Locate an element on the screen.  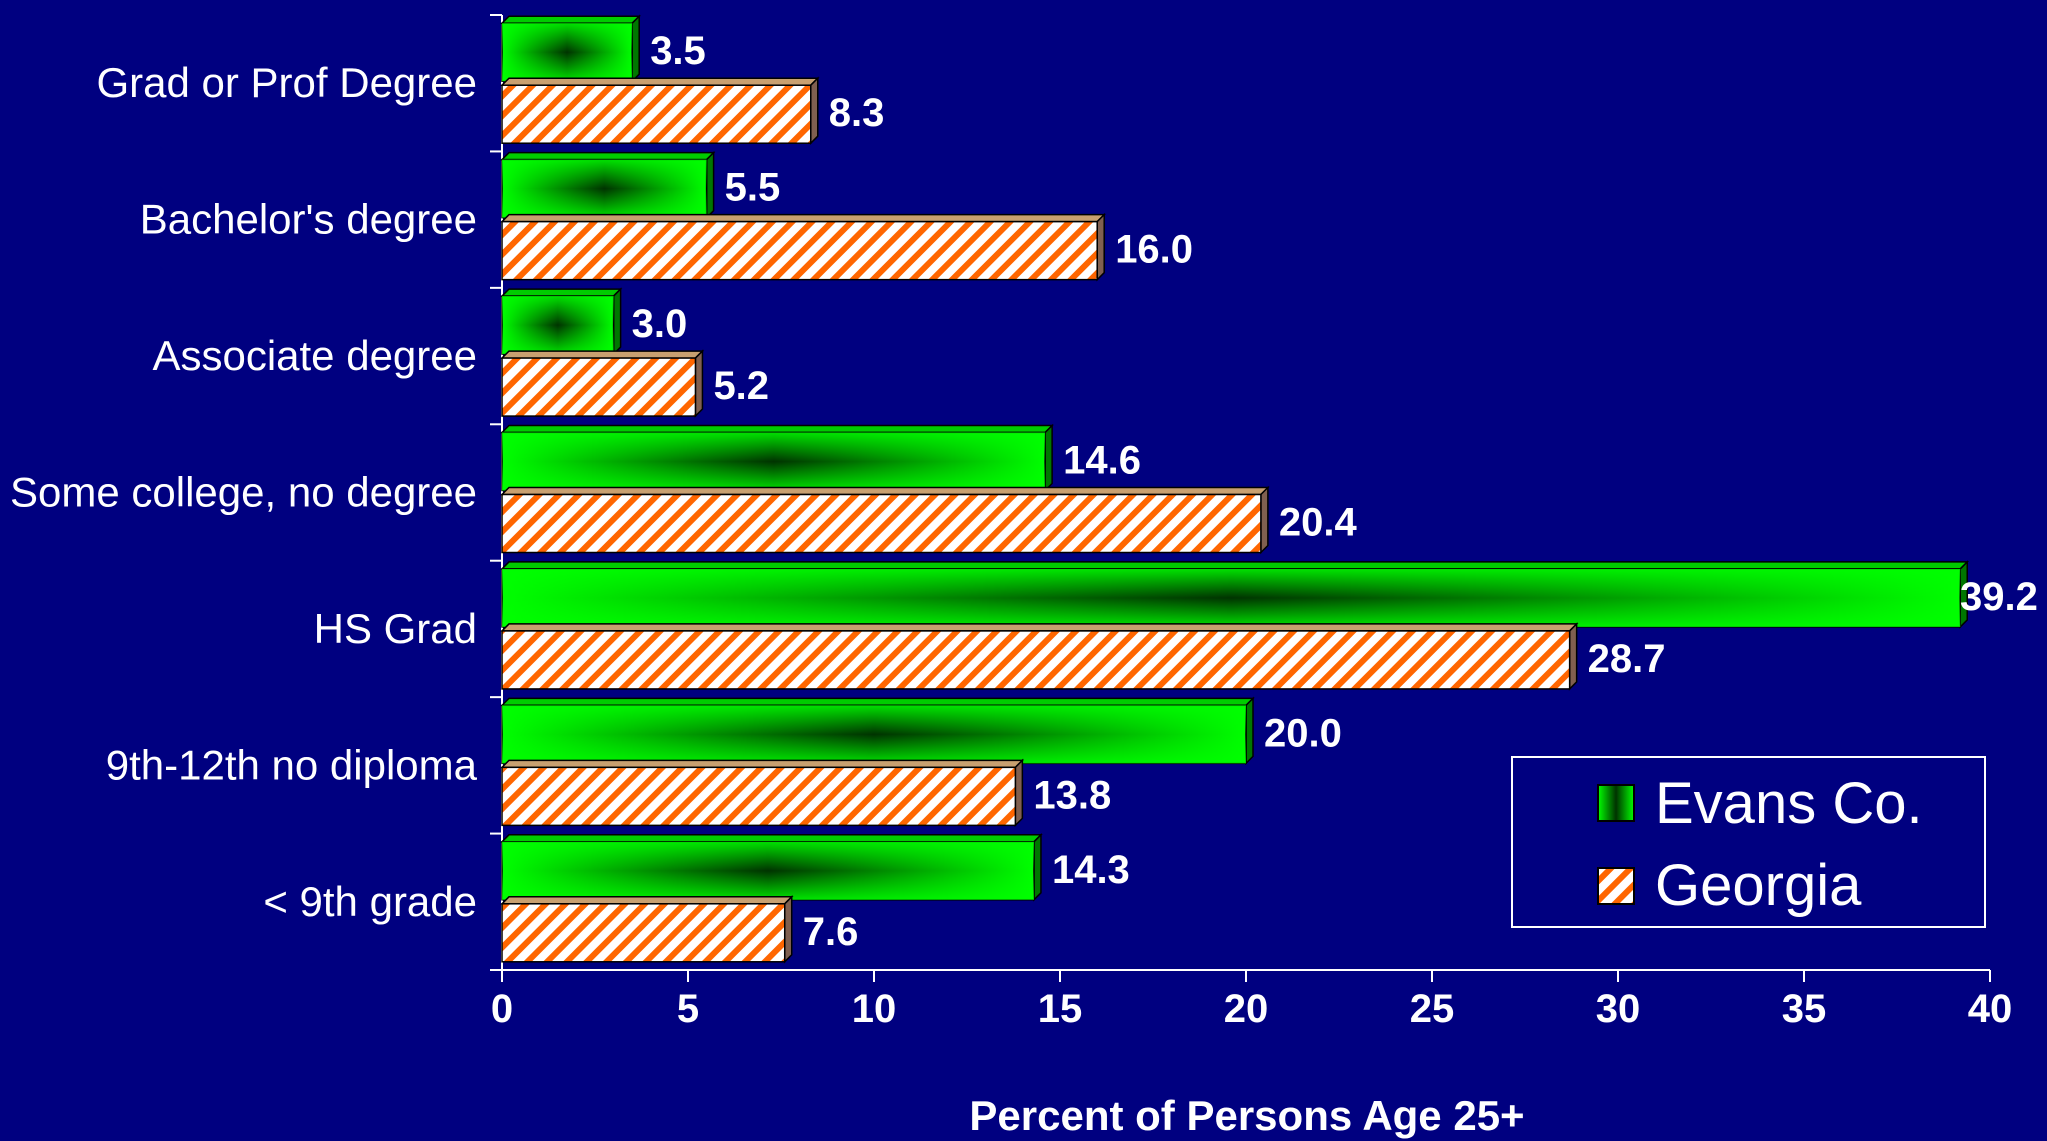
legend-swatch-georgia is located at coordinates (1616, 886).